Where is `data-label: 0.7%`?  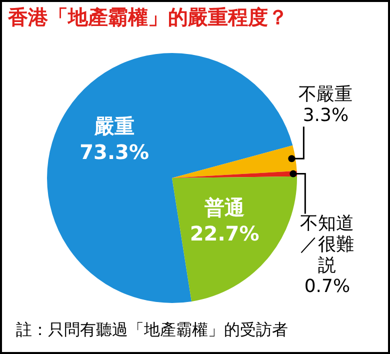 data-label: 0.7% is located at coordinates (327, 286).